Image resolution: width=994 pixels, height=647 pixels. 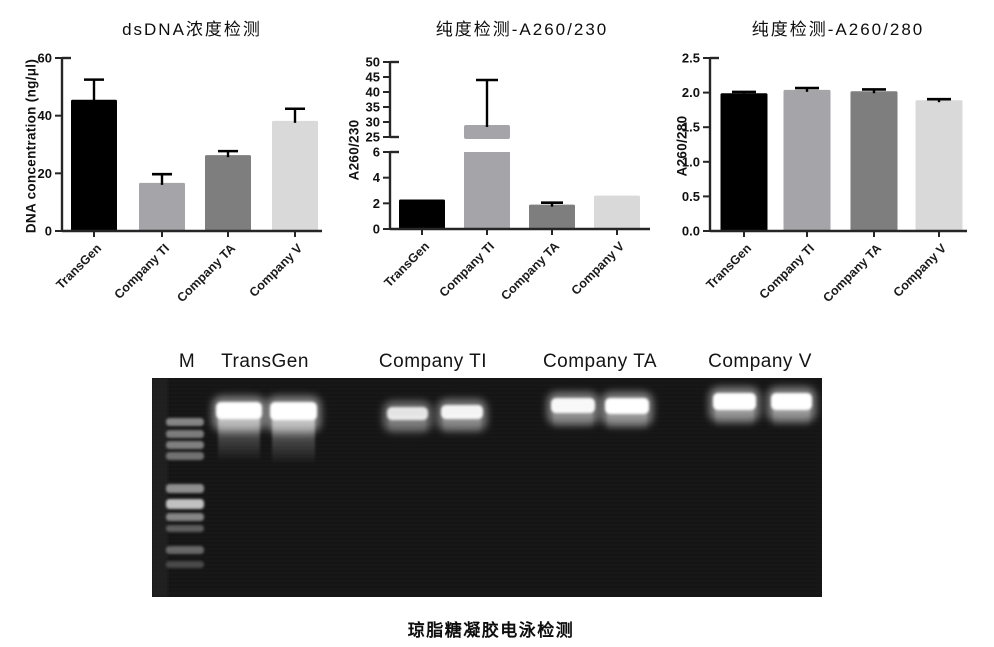 What do you see at coordinates (265, 361) in the screenshot?
I see `gel-lane-label-transgen: TransGen` at bounding box center [265, 361].